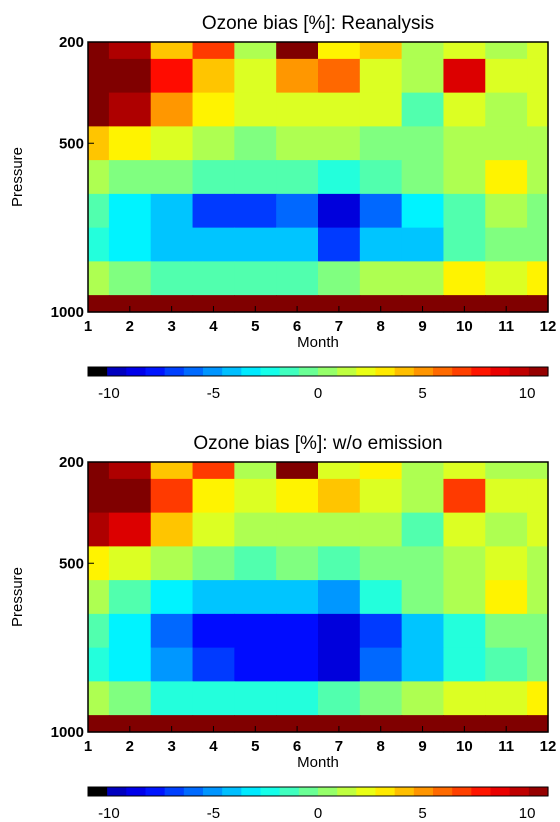 This screenshot has height=822, width=560. I want to click on x-tick-label: 9, so click(422, 746).